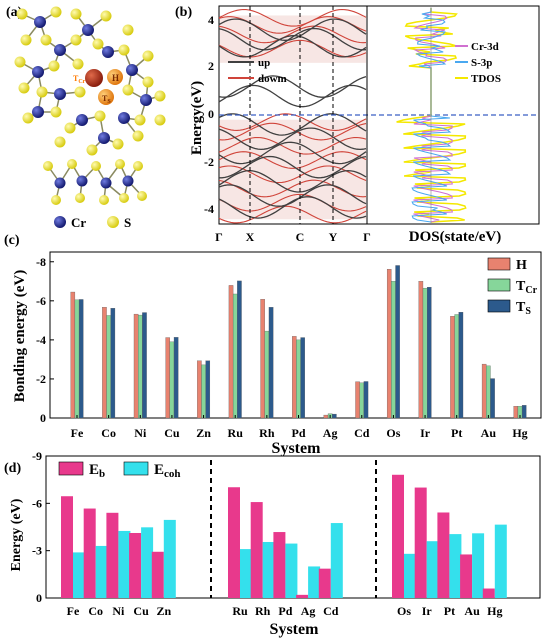  What do you see at coordinates (12, 468) in the screenshot?
I see `panel-d-label: (d)` at bounding box center [12, 468].